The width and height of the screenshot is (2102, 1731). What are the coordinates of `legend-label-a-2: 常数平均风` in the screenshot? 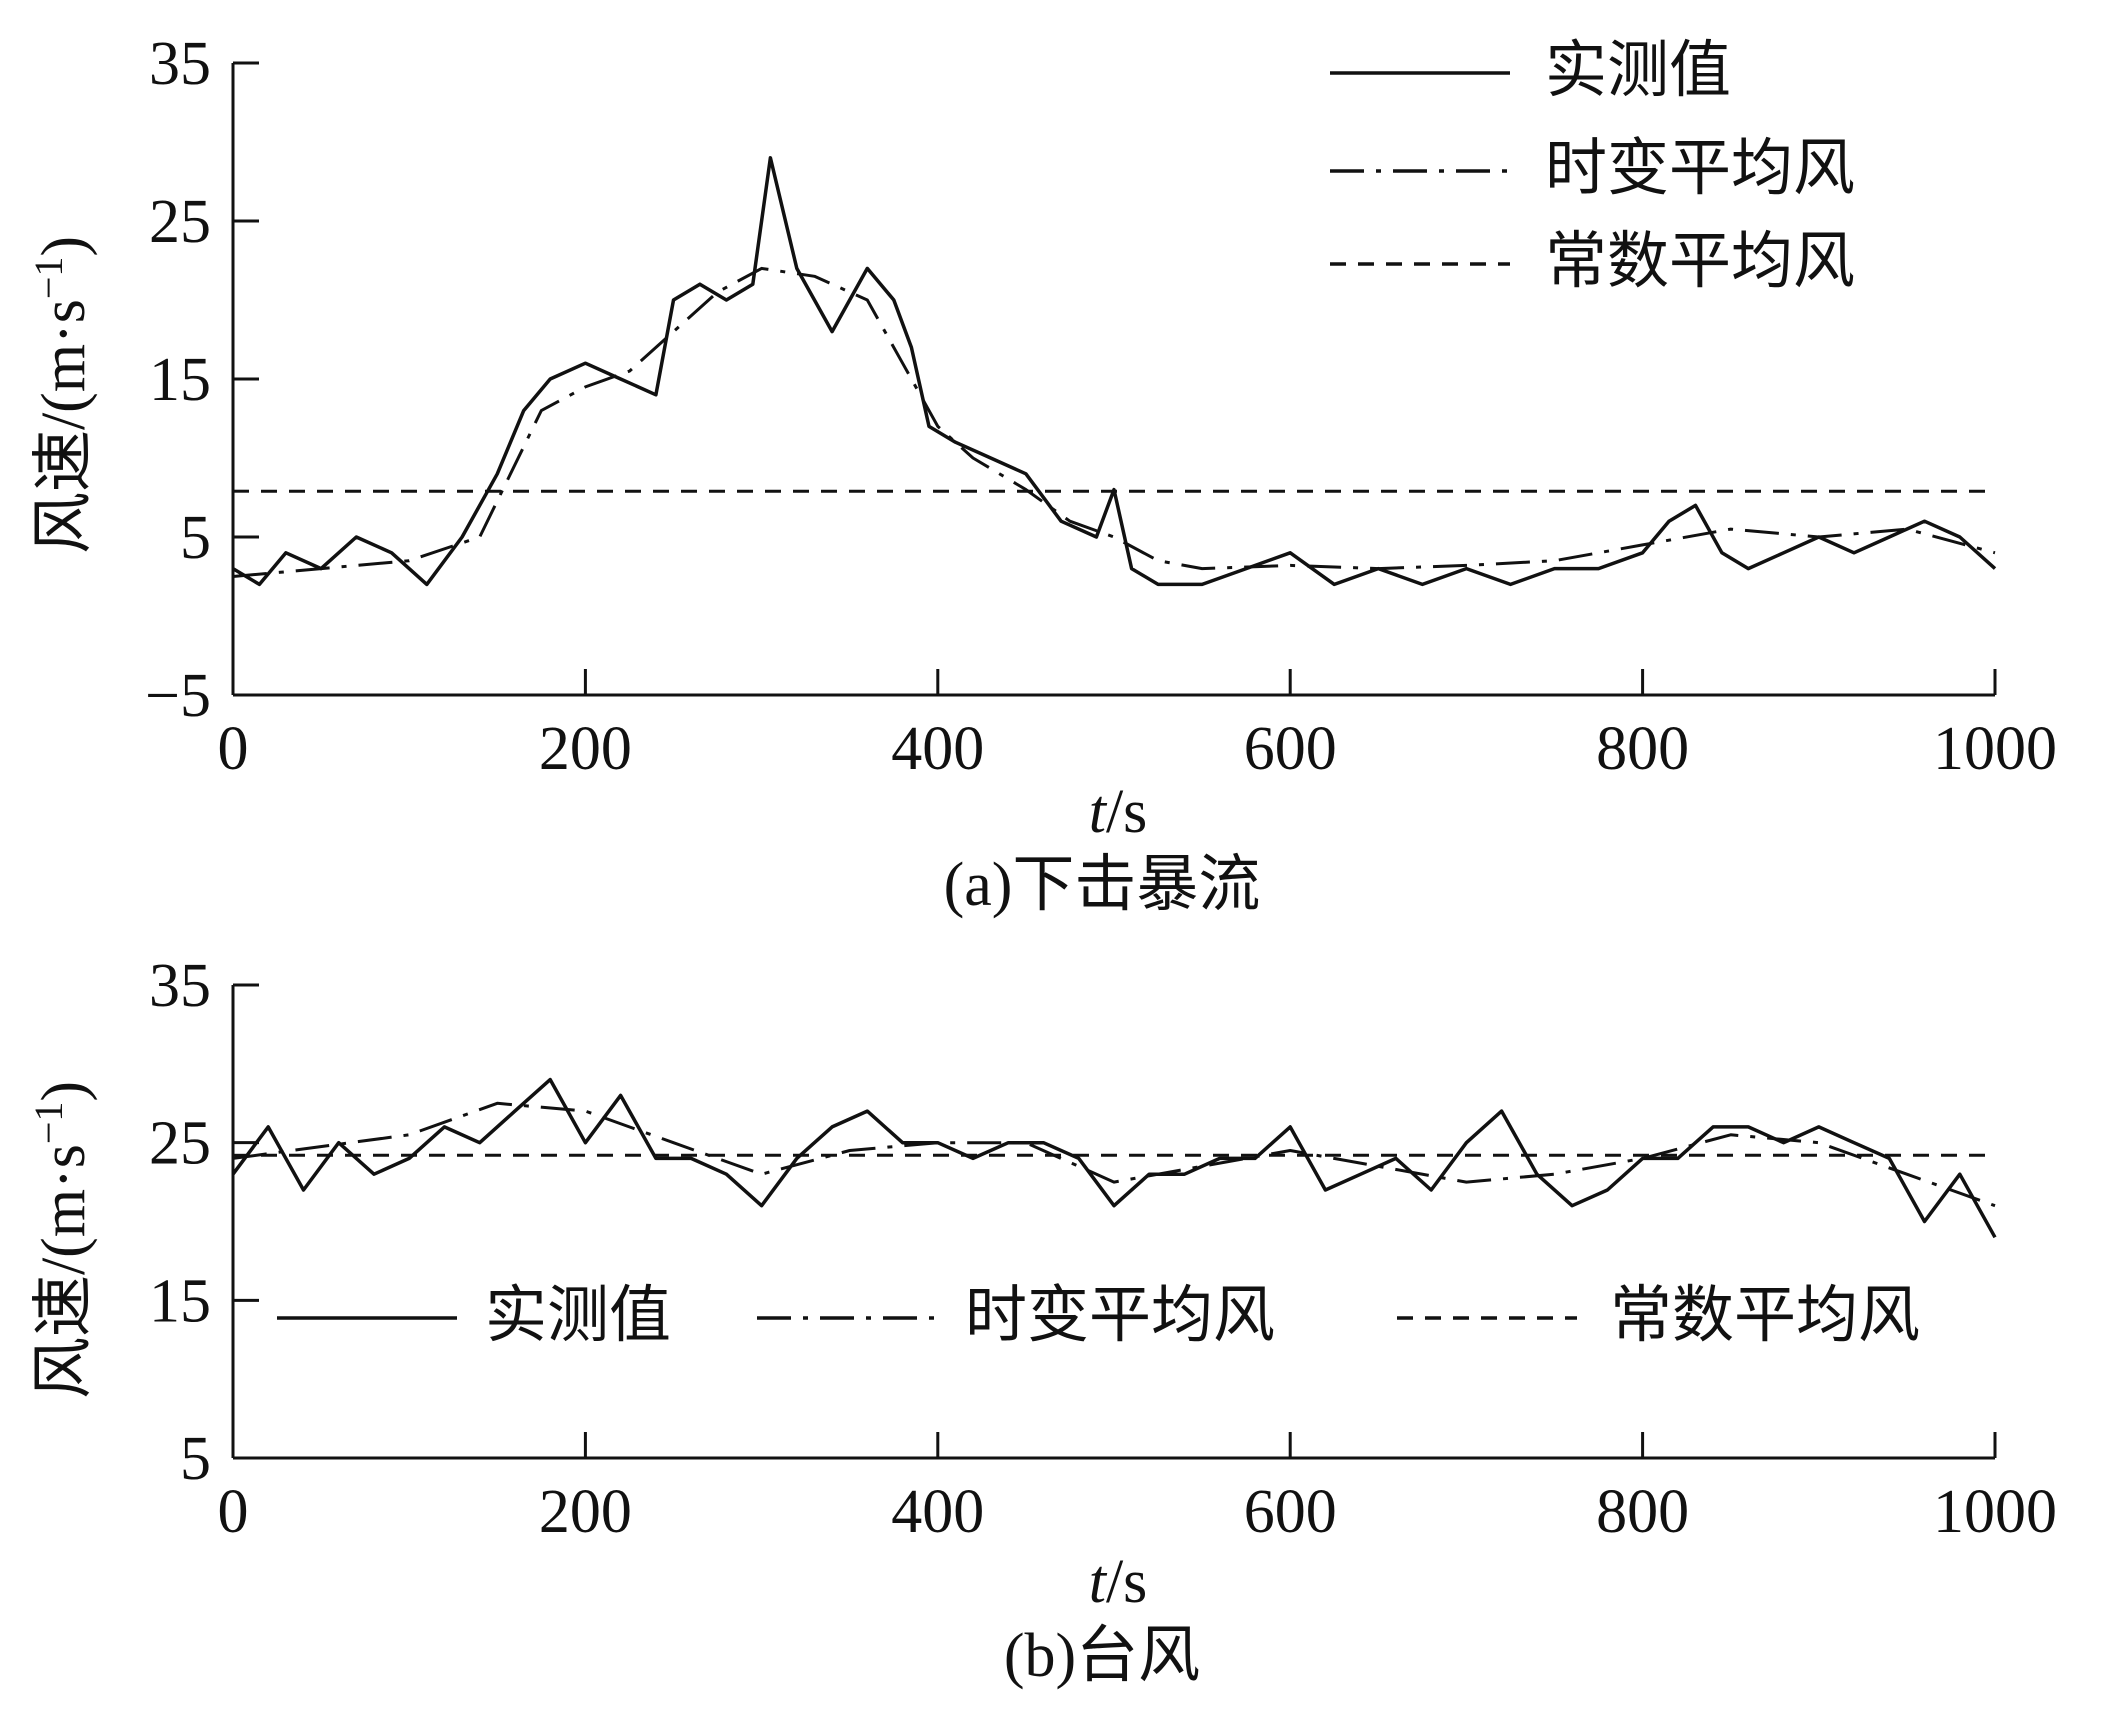 It's located at (1700, 262).